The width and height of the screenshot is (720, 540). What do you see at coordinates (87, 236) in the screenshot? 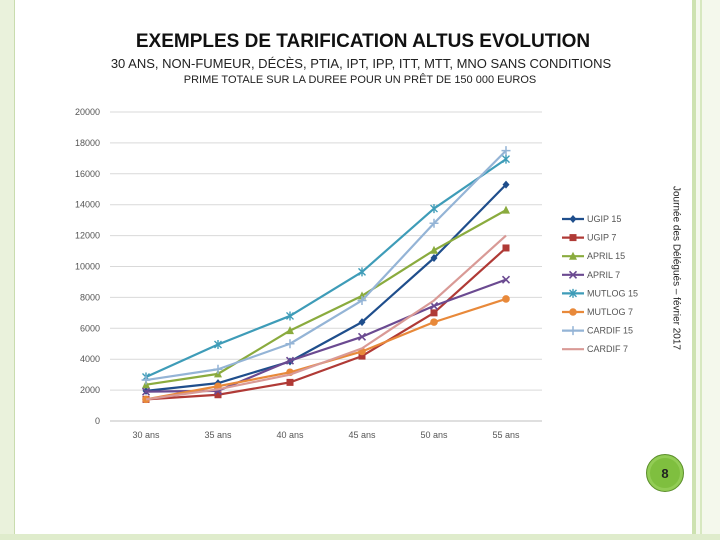
I see `y-tick-label: 12000` at bounding box center [87, 236].